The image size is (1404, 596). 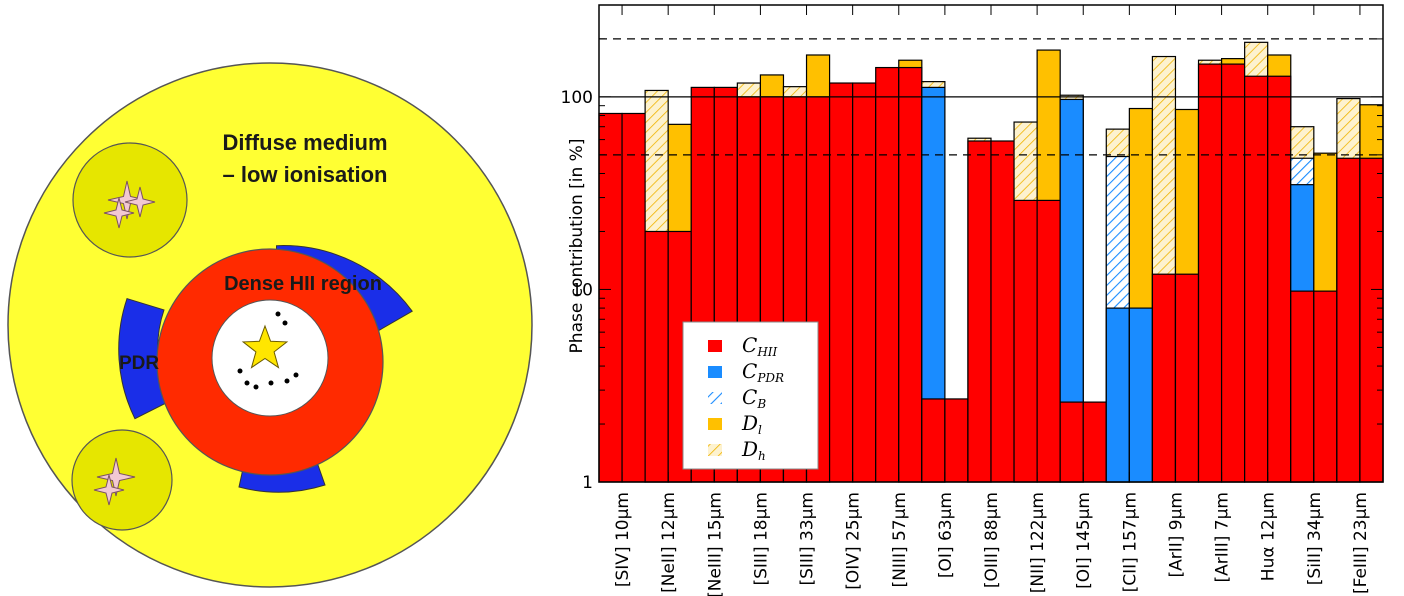 I want to click on legend-box, so click(x=750, y=395).